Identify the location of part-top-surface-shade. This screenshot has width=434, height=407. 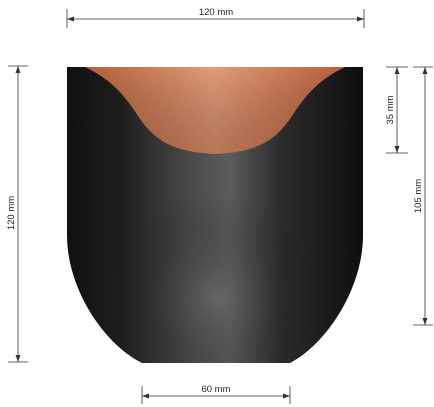
(215, 110).